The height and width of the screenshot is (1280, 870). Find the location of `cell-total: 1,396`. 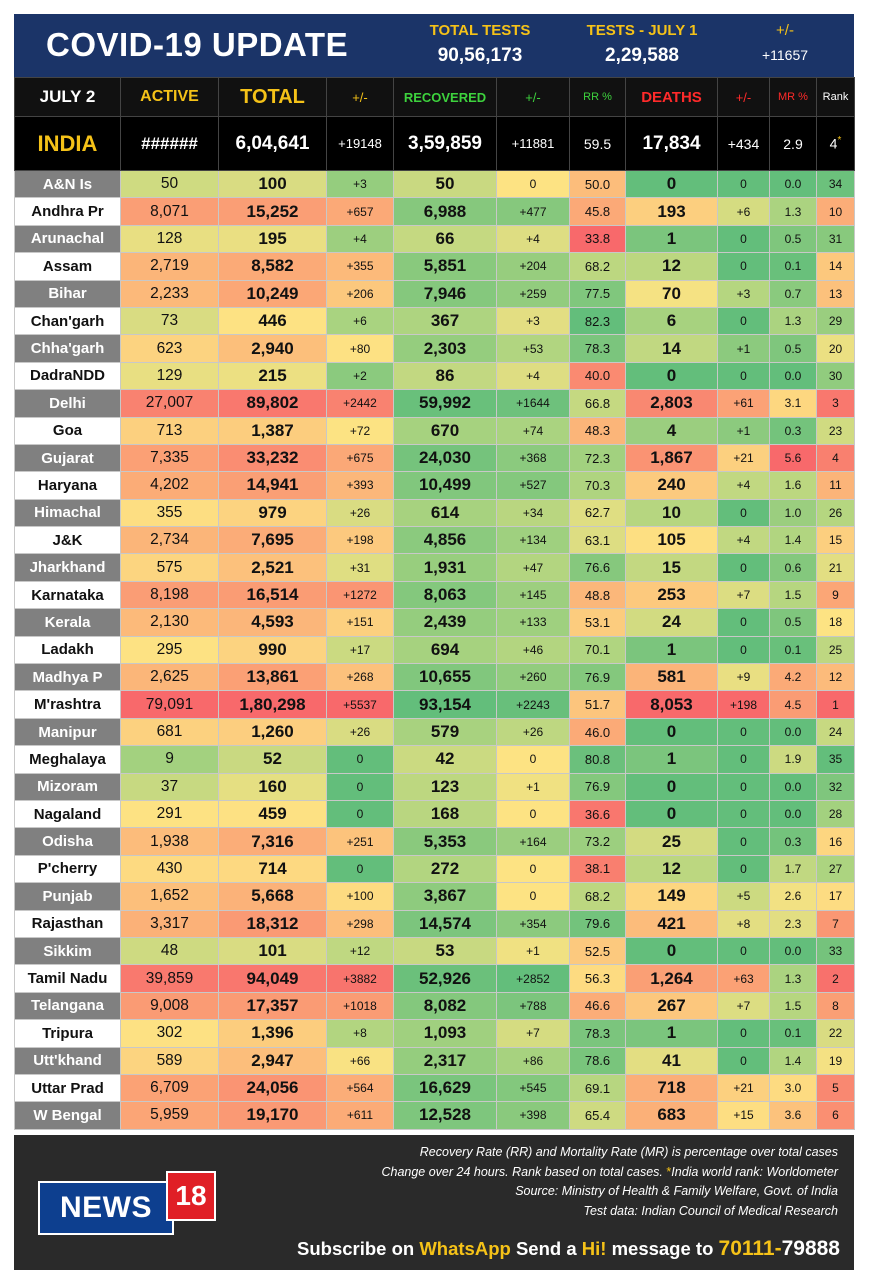

cell-total: 1,396 is located at coordinates (272, 1033).